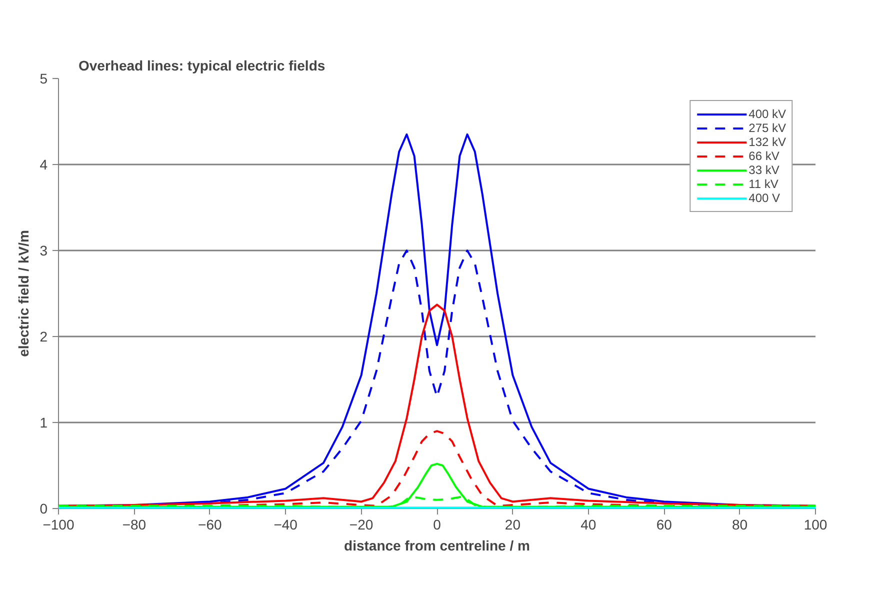  What do you see at coordinates (44, 422) in the screenshot?
I see `y-tick-label: 1` at bounding box center [44, 422].